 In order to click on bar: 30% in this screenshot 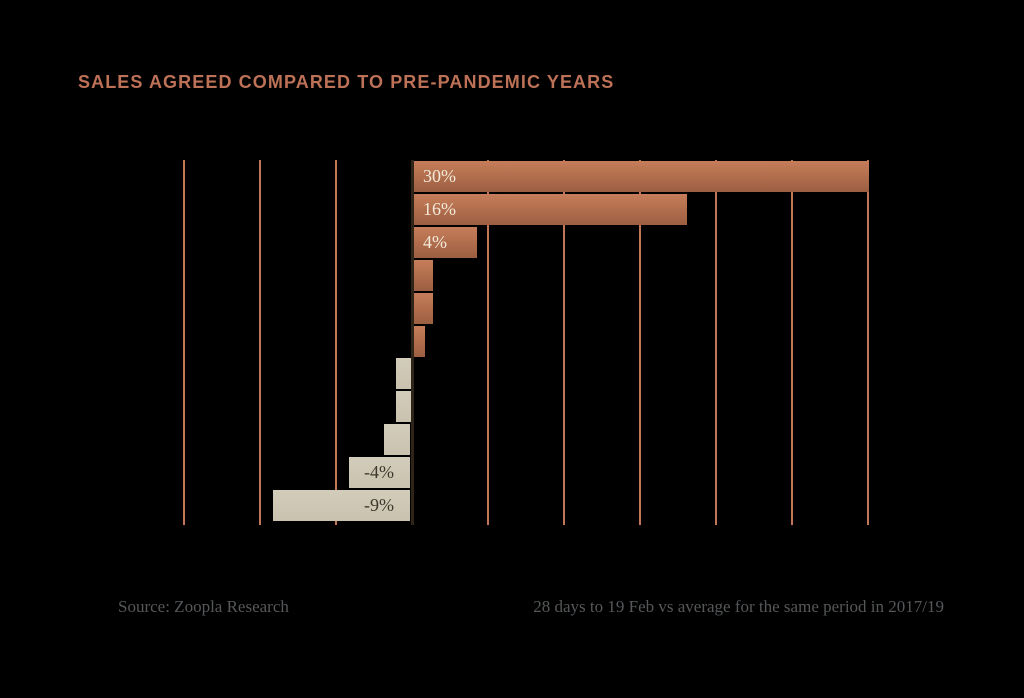, I will do `click(641, 176)`.